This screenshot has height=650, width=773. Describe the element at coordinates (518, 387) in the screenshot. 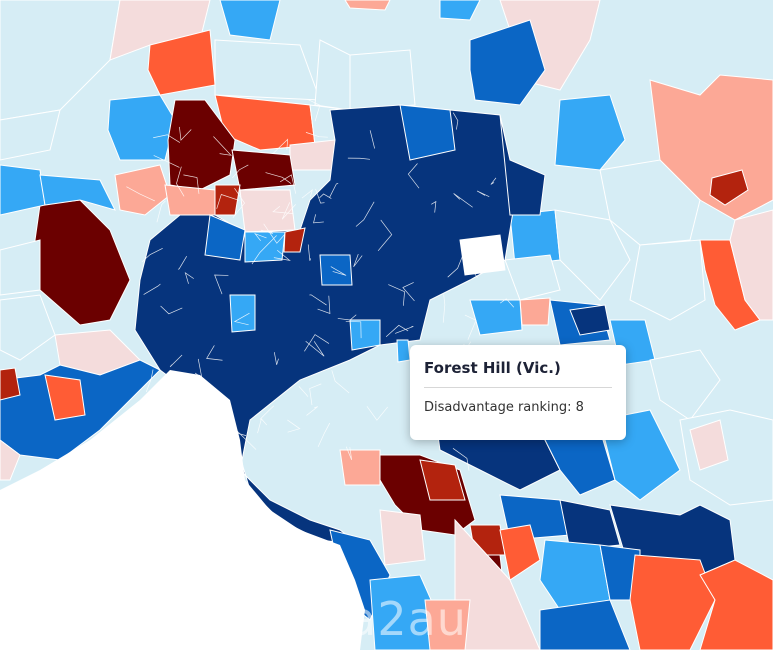

I see `tooltip-divider` at that location.